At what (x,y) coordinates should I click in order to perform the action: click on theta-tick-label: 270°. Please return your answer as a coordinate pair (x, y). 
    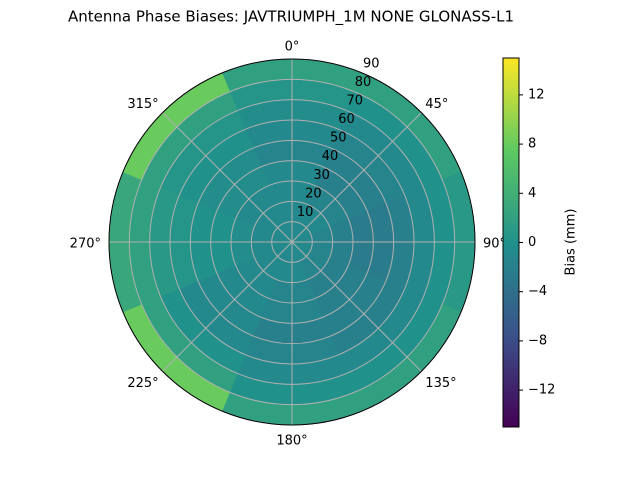
    Looking at the image, I should click on (85, 244).